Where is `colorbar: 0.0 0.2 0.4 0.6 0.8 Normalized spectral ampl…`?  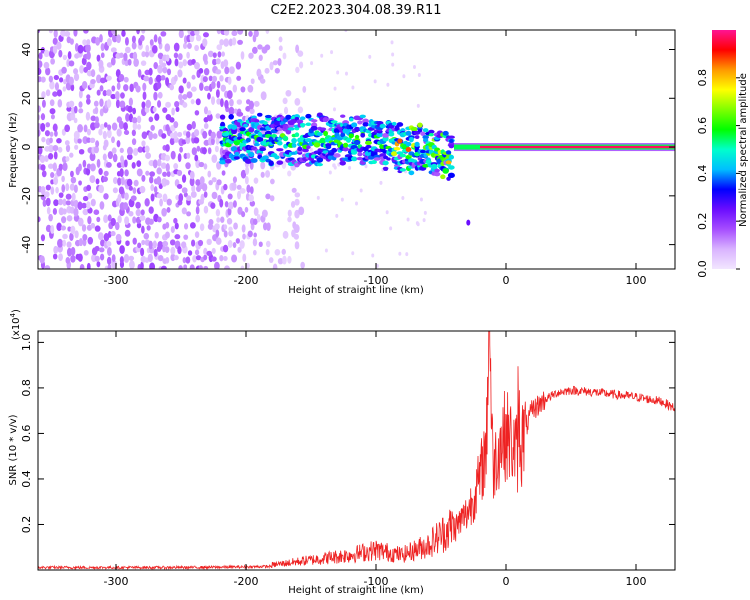 colorbar: 0.0 0.2 0.4 0.6 0.8 Normalized spectral ampl… is located at coordinates (722, 154).